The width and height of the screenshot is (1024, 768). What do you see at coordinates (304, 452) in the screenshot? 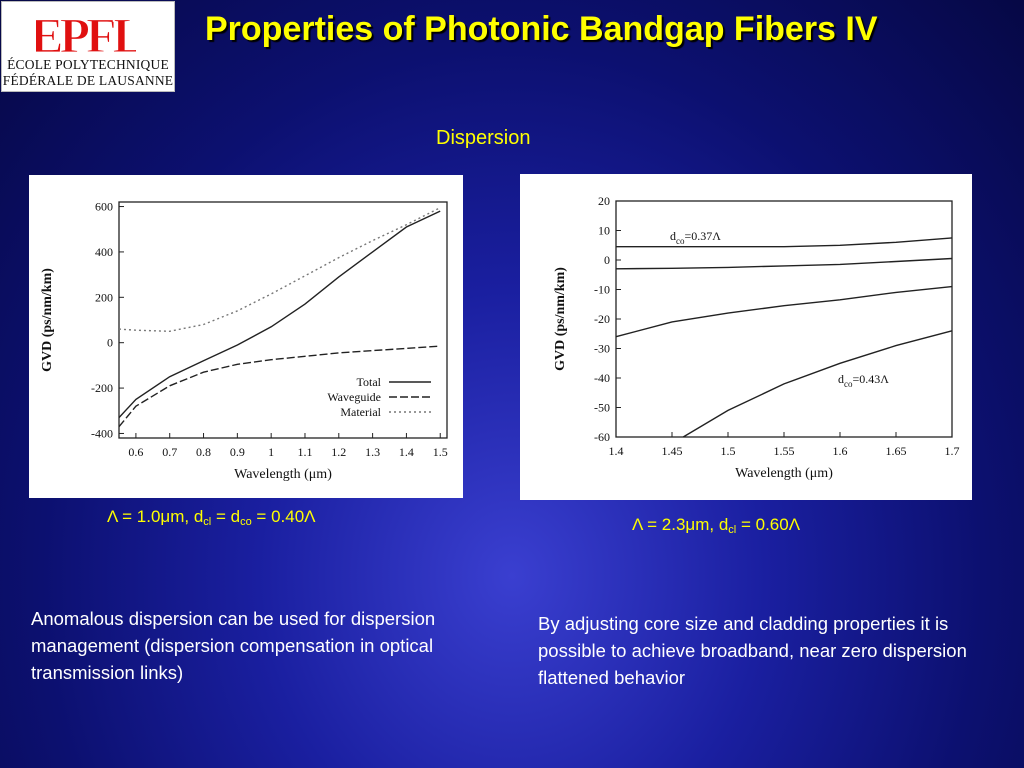
I see `x-tick-label: 1.1` at bounding box center [304, 452].